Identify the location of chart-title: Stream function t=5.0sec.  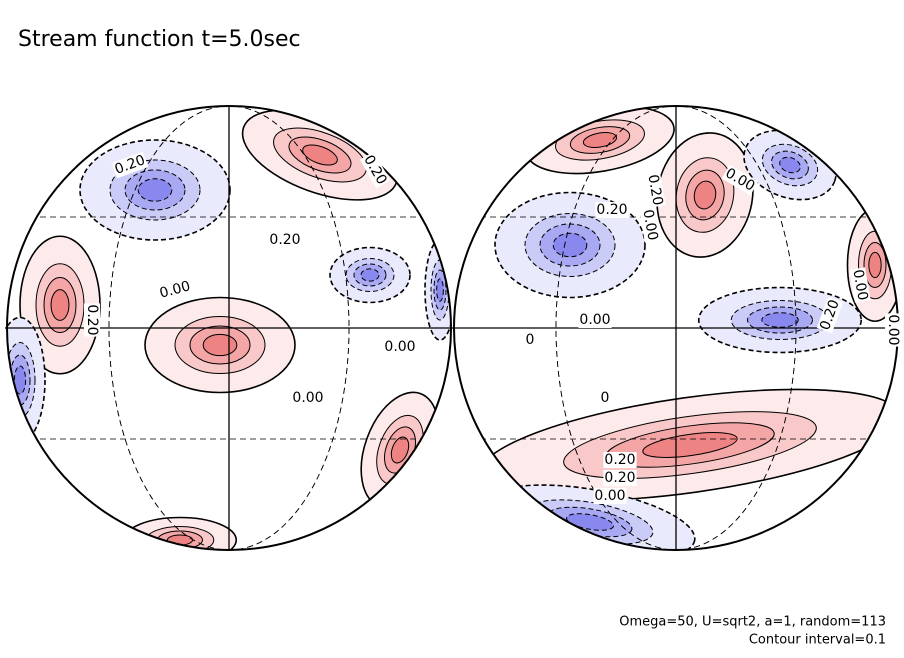
(159, 39).